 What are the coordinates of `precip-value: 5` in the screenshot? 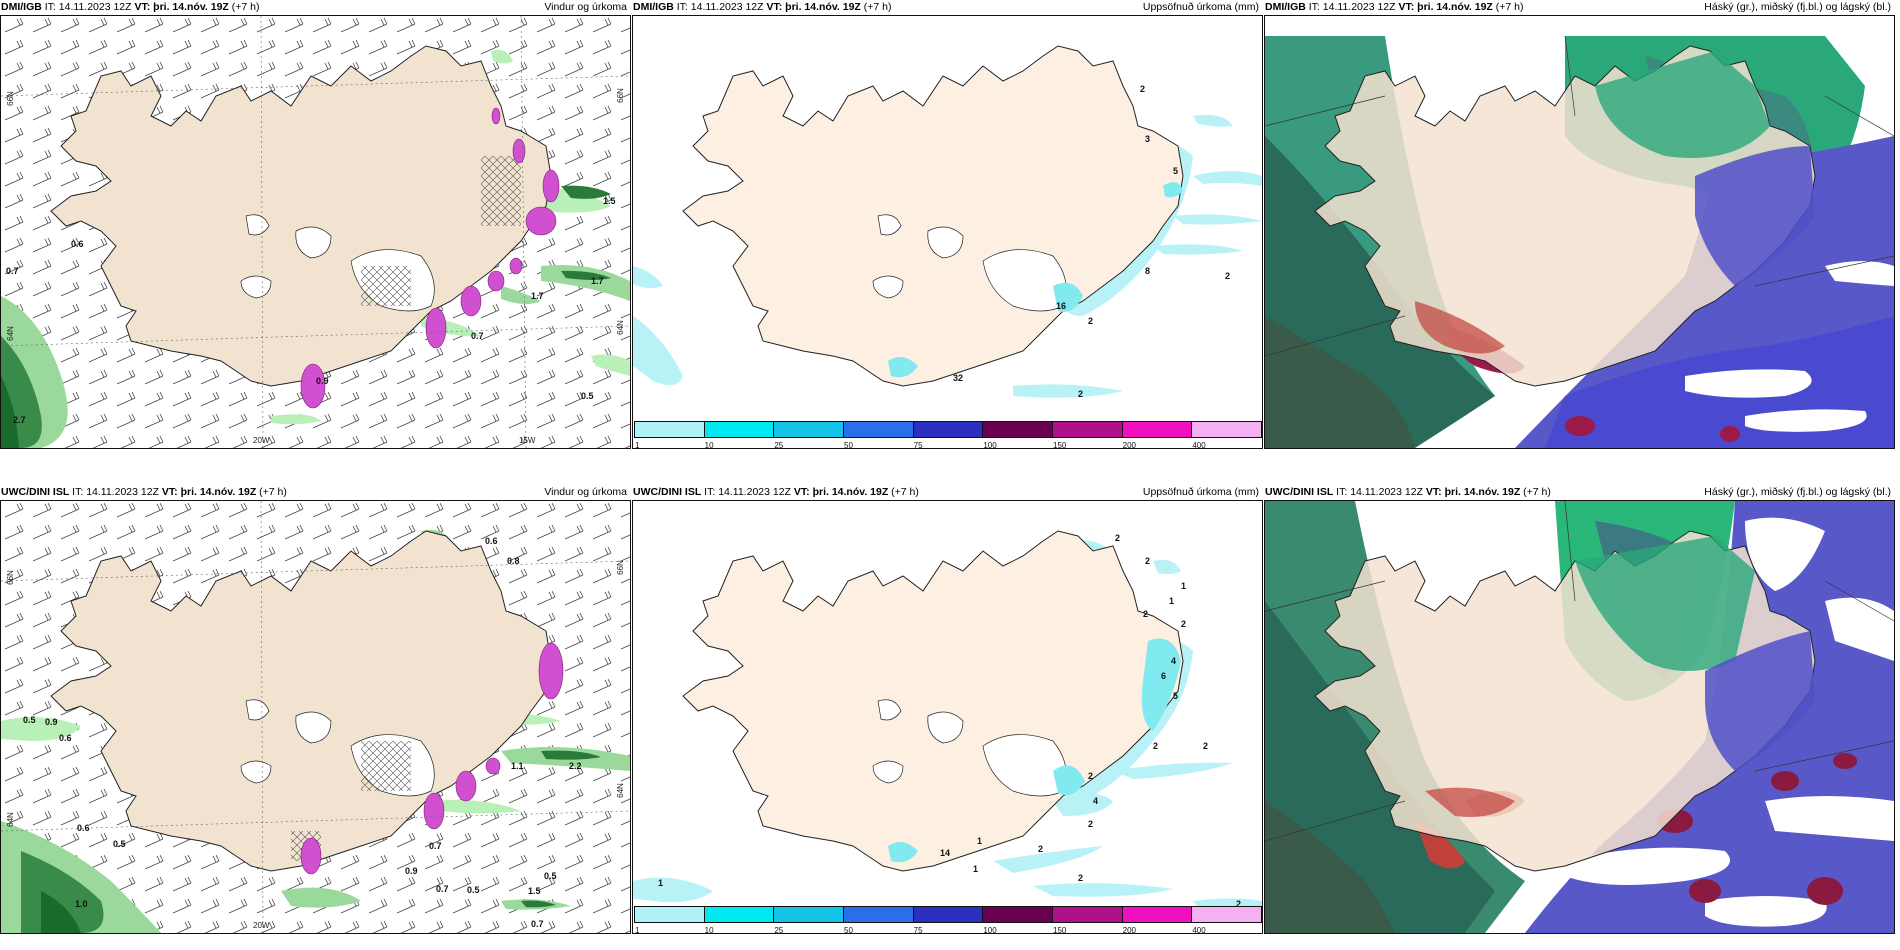 It's located at (1176, 171).